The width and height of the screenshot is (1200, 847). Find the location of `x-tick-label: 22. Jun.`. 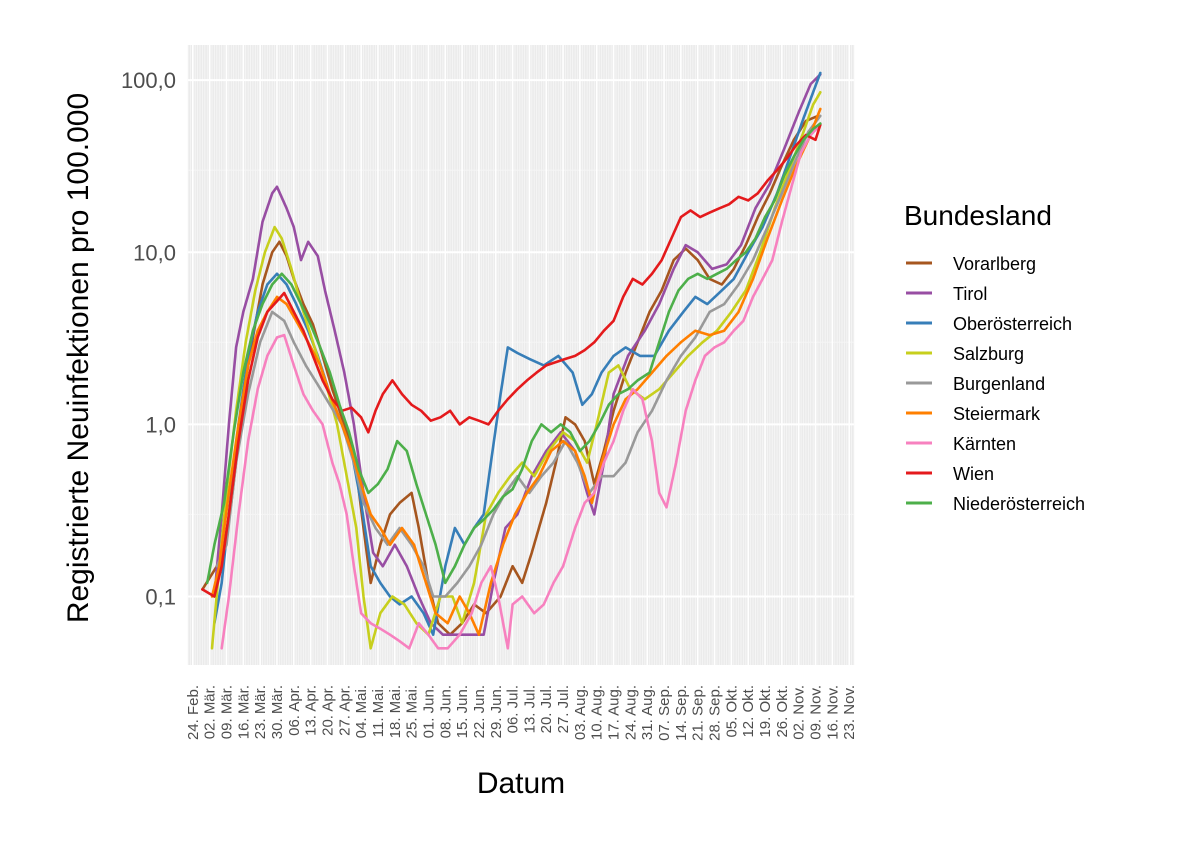

x-tick-label: 22. Jun. is located at coordinates (479, 711).